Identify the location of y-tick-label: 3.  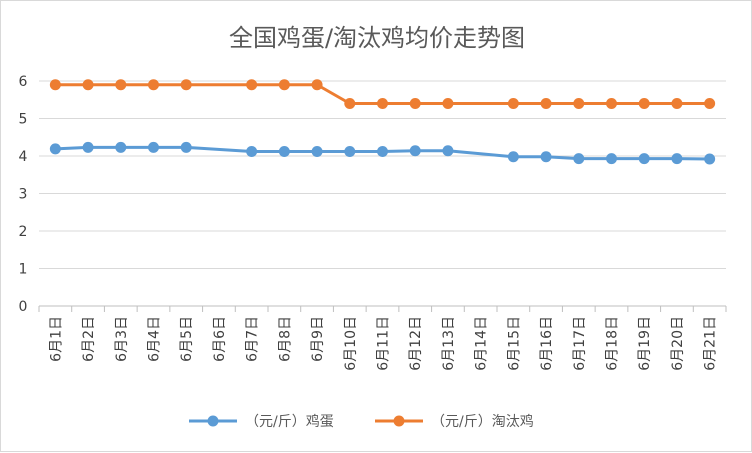
(23, 195).